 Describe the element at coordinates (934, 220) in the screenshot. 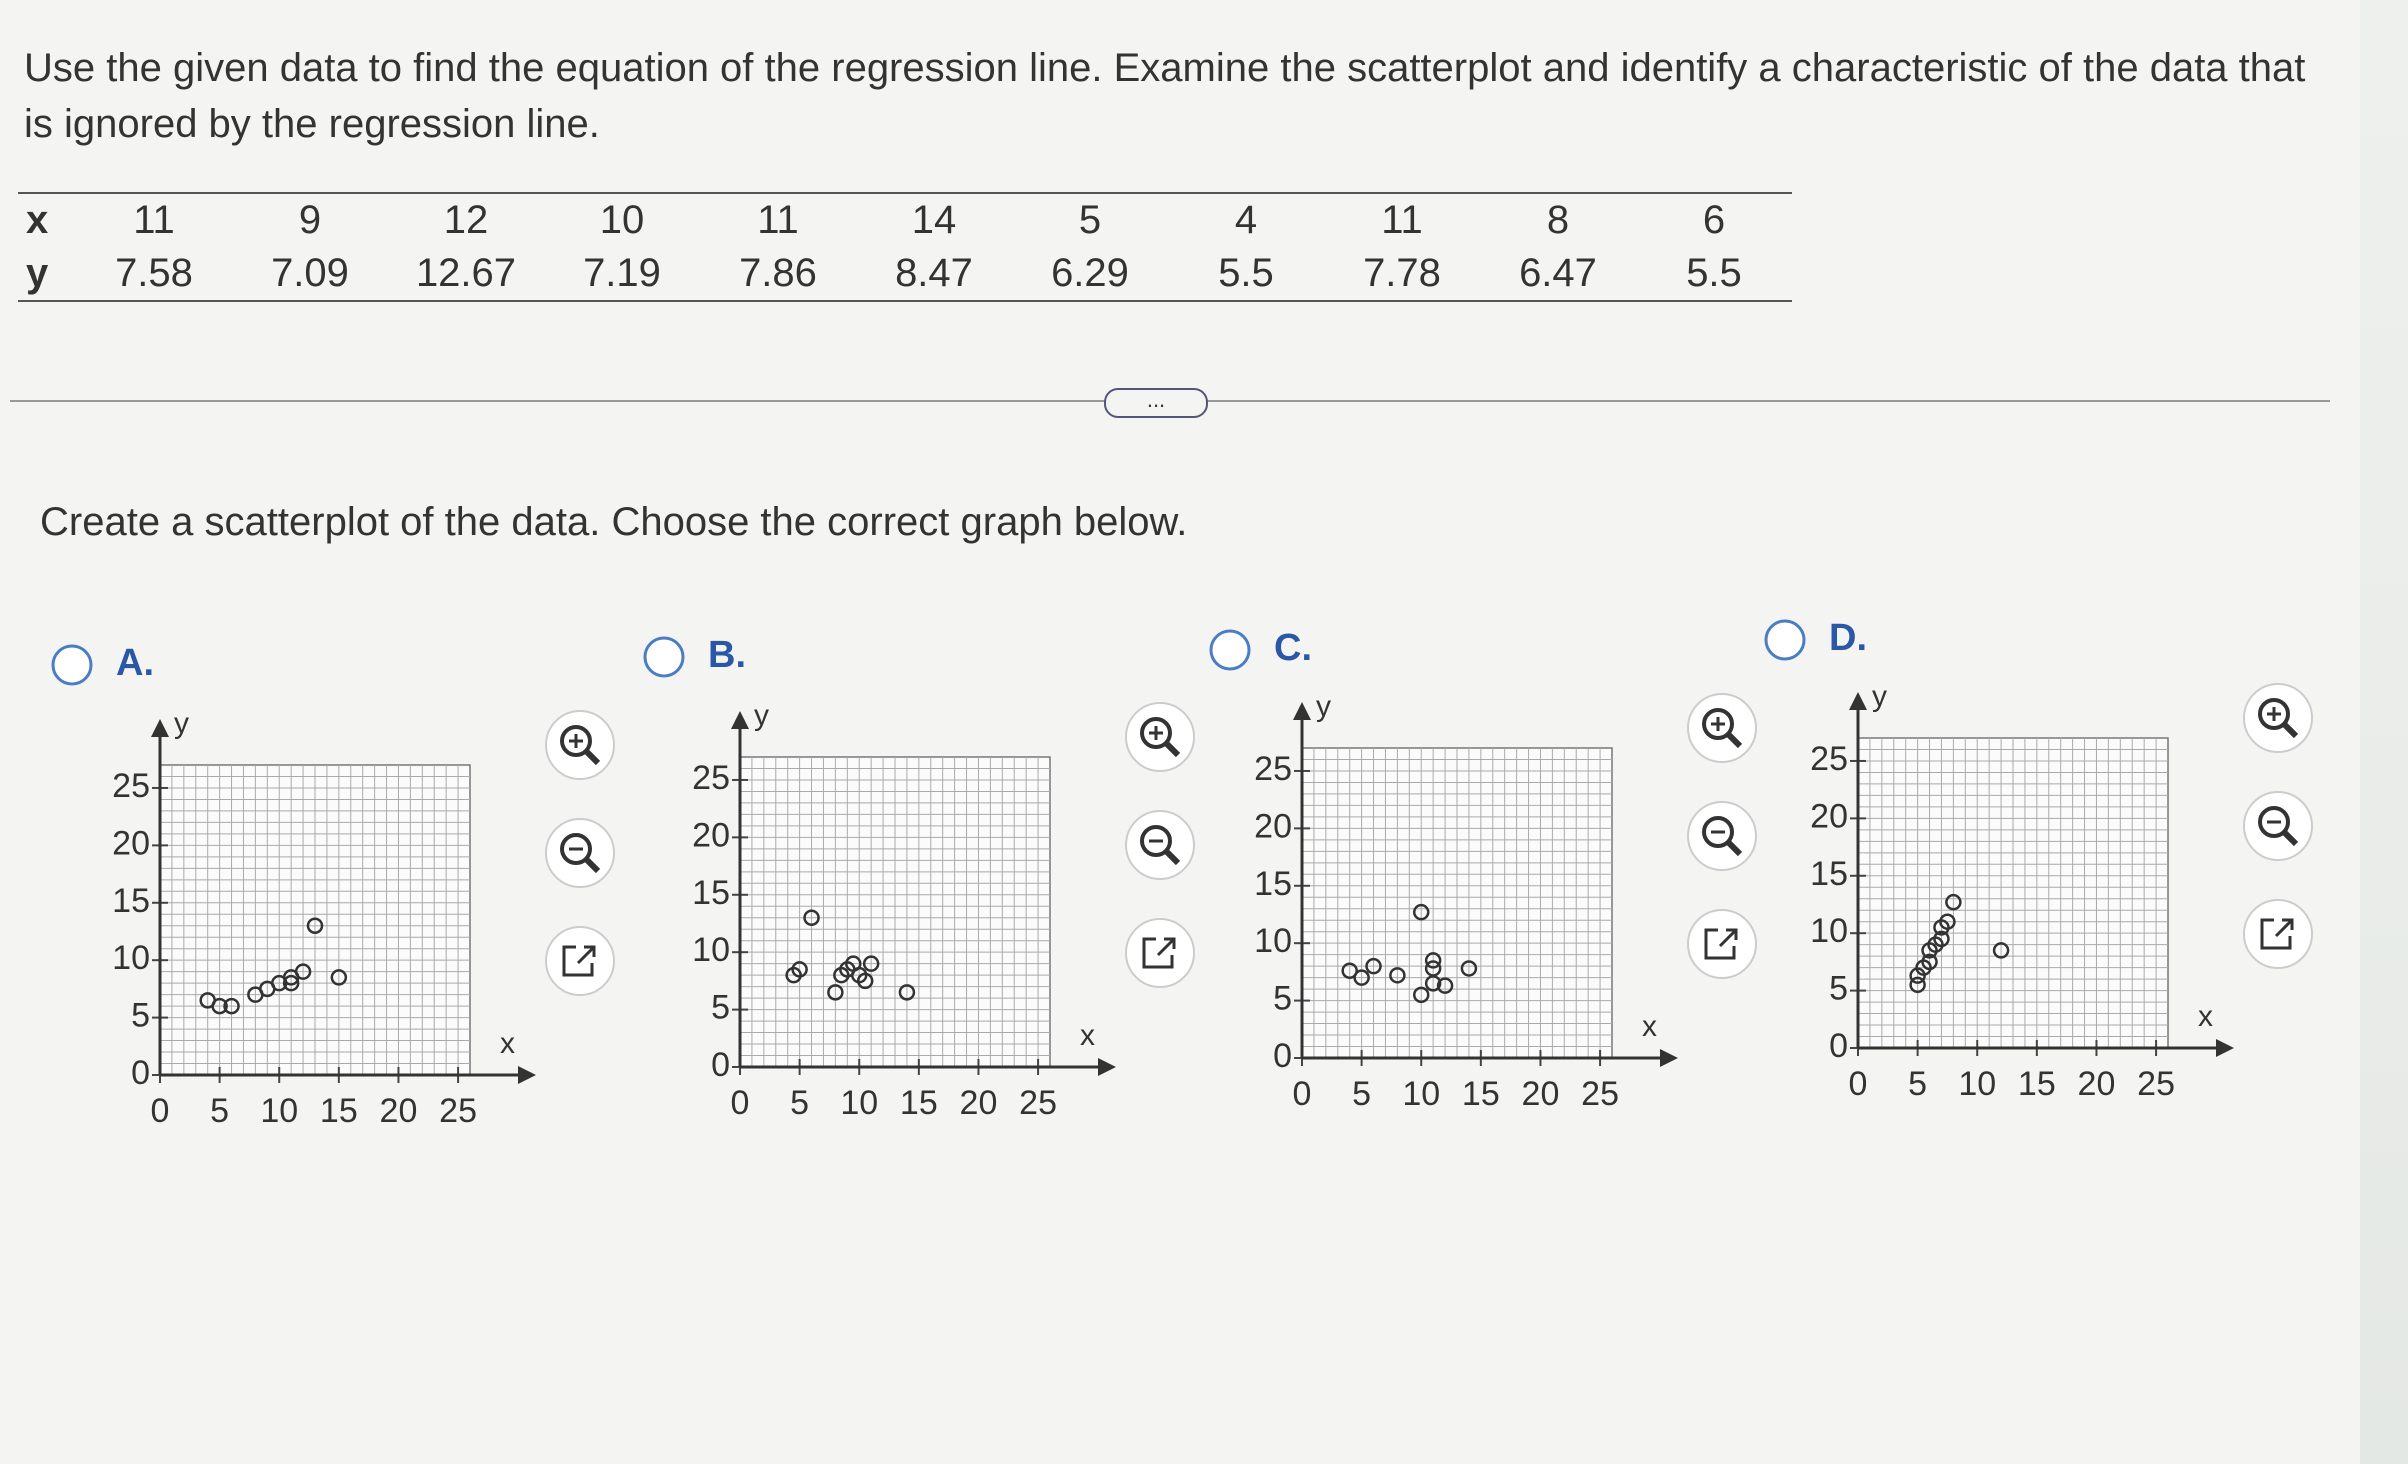

I see `table-cell: 14` at that location.